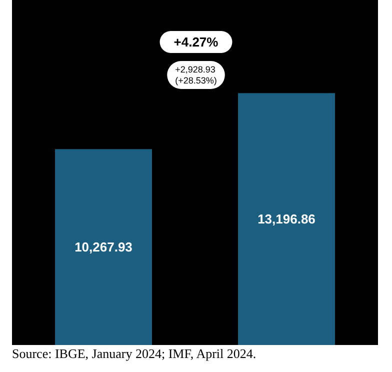  I want to click on source-note: Source: IBGE, January 2024; IMF, April 2024., so click(134, 353).